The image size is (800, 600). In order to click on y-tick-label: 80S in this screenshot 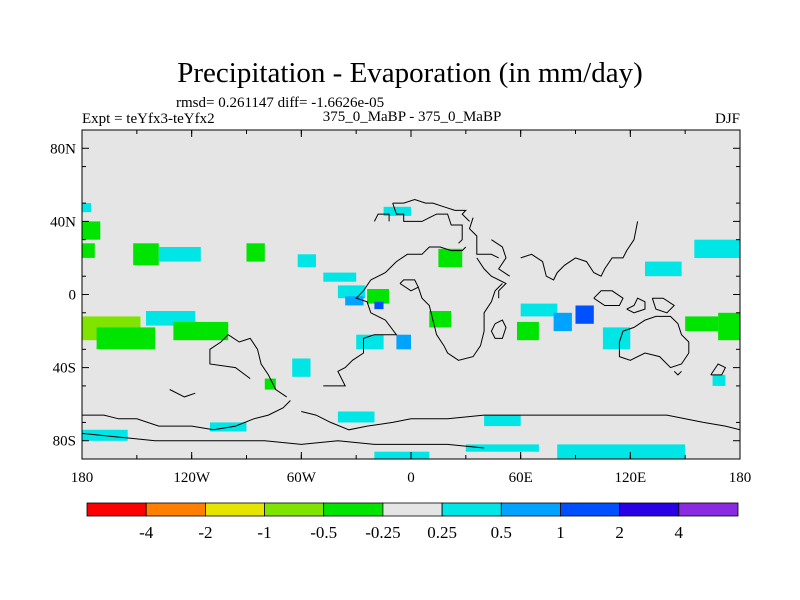, I will do `click(64, 442)`.